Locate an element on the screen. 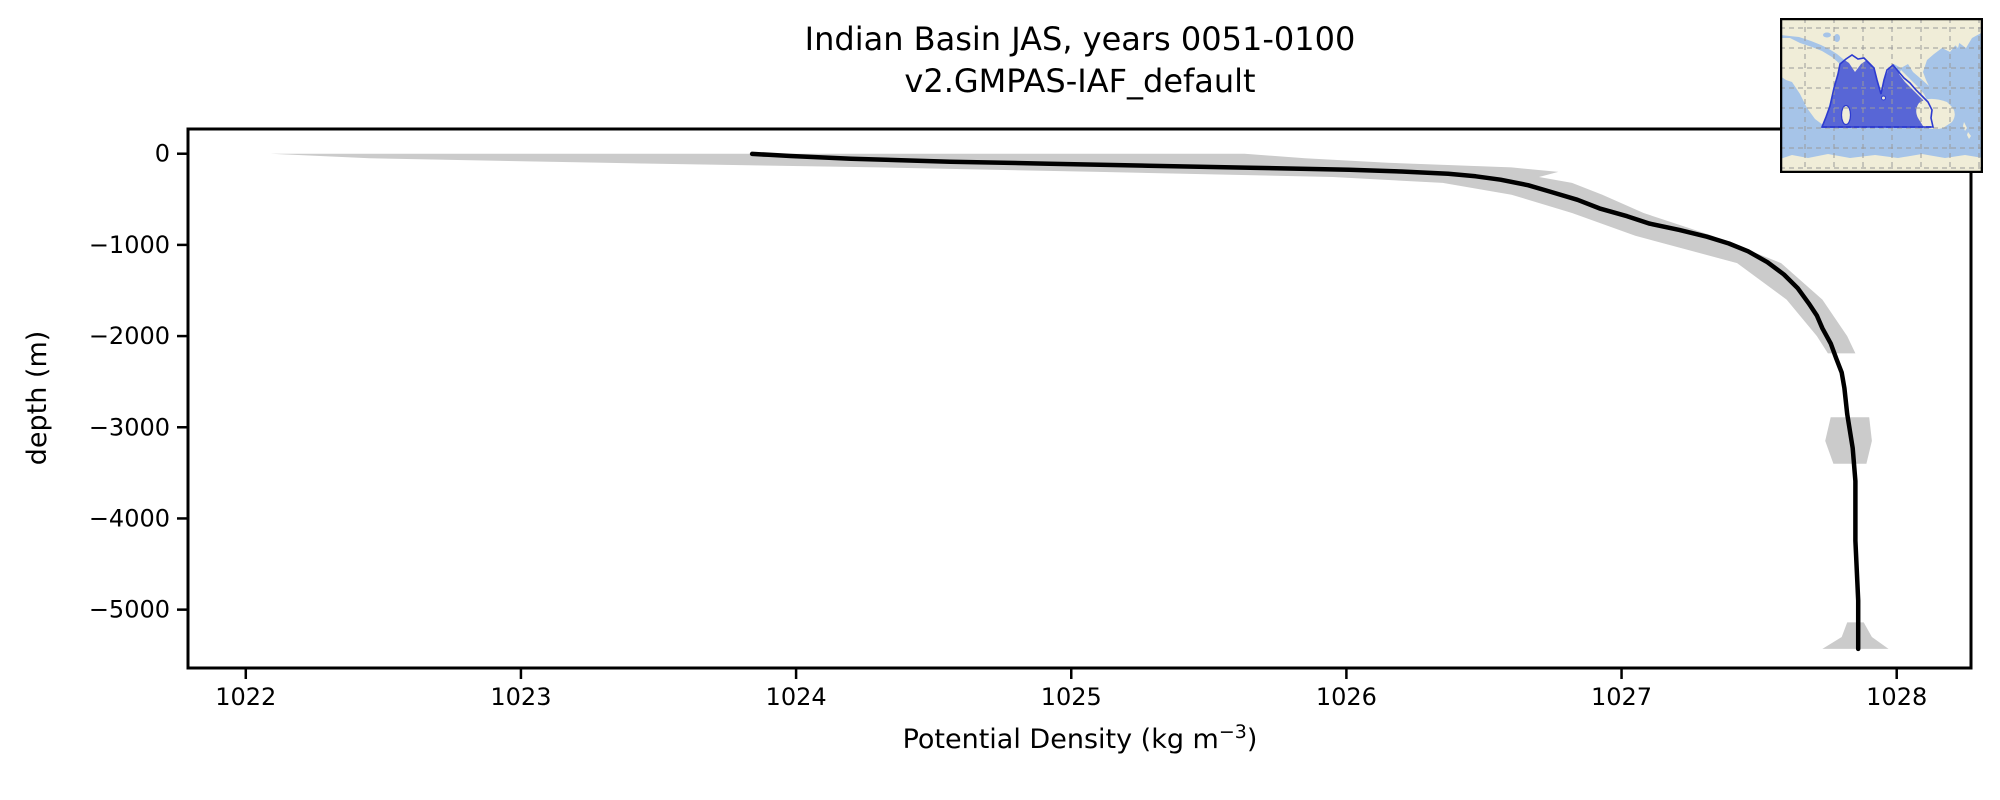  y-tick-label: 0 is located at coordinates (162, 154).